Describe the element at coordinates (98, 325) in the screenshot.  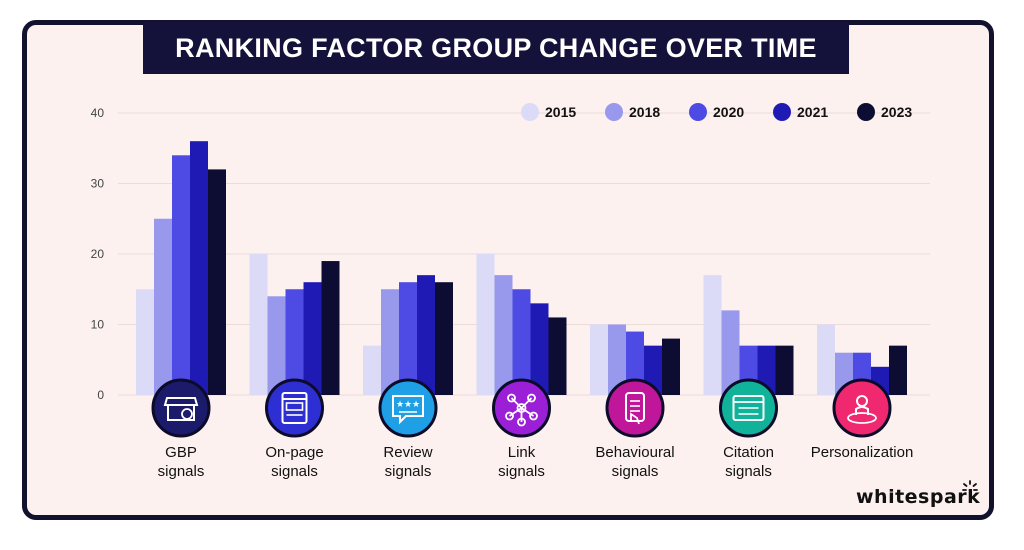
I see `y-tick-label: 10` at that location.